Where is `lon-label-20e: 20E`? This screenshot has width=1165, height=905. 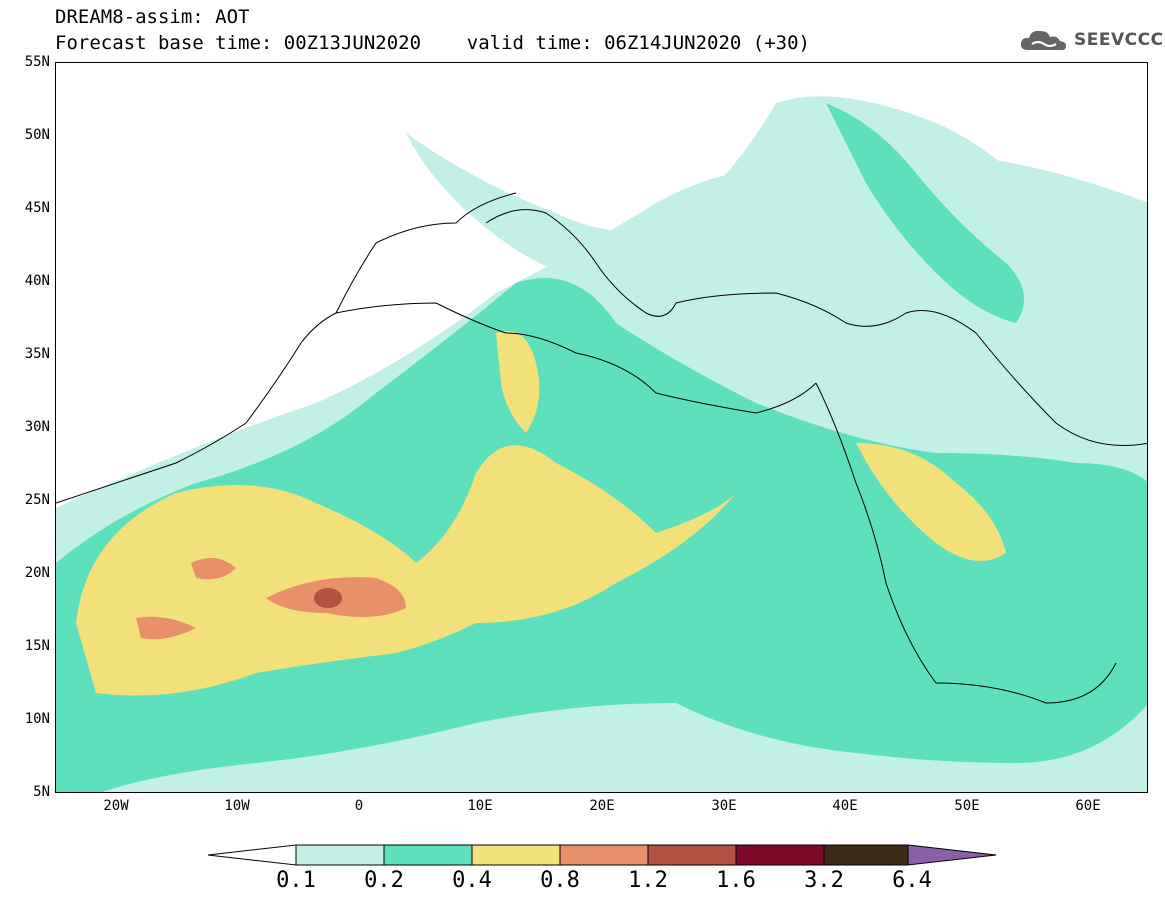 lon-label-20e: 20E is located at coordinates (602, 806).